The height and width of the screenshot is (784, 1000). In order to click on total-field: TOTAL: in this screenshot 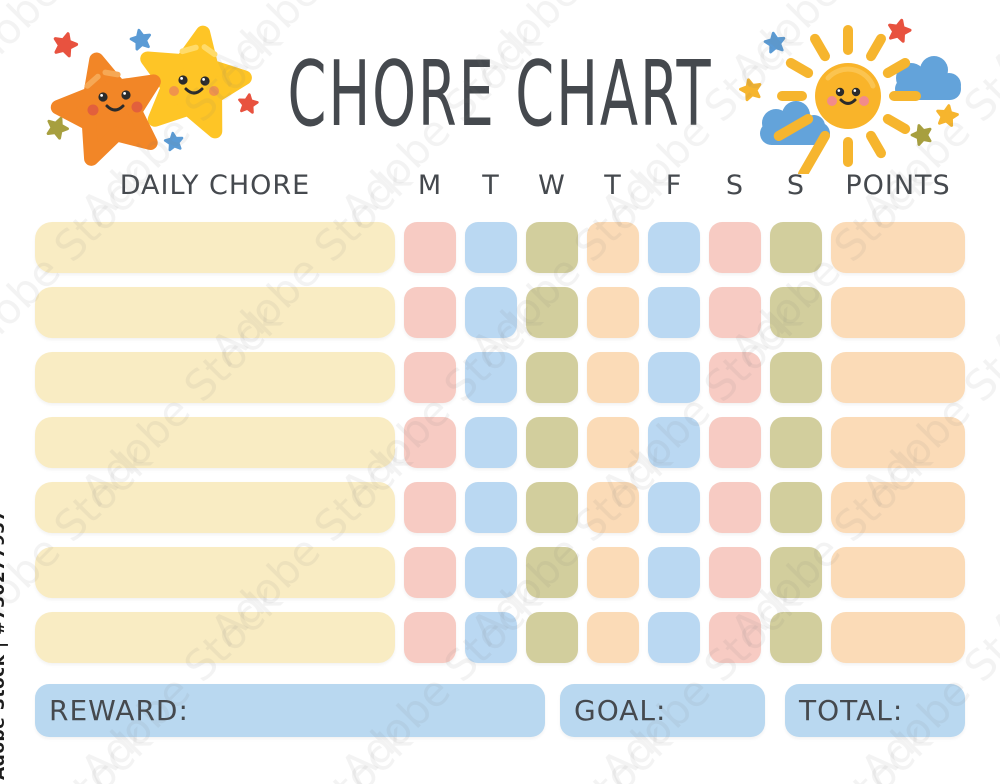, I will do `click(875, 710)`.